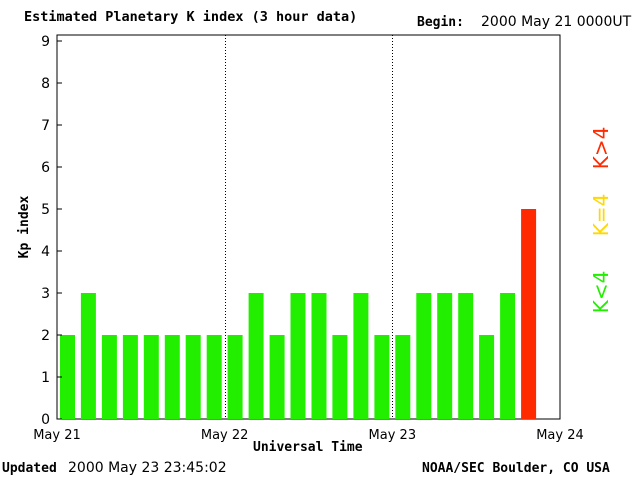 This screenshot has height=480, width=640. I want to click on begin-value: 2000 May 21 0000UT, so click(556, 22).